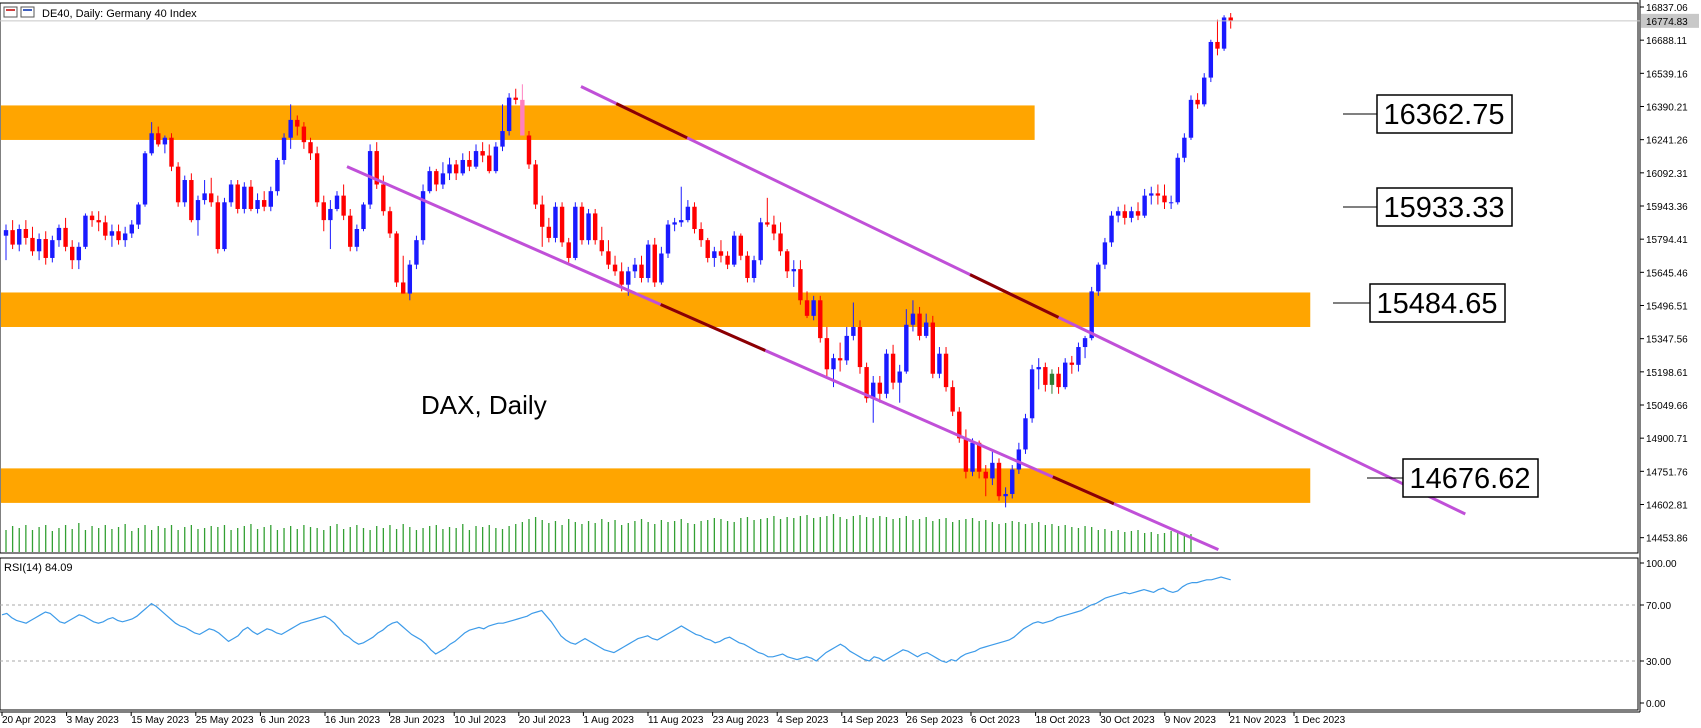 This screenshot has height=728, width=1701. What do you see at coordinates (1667, 273) in the screenshot?
I see `price-tick-label: 15645.46` at bounding box center [1667, 273].